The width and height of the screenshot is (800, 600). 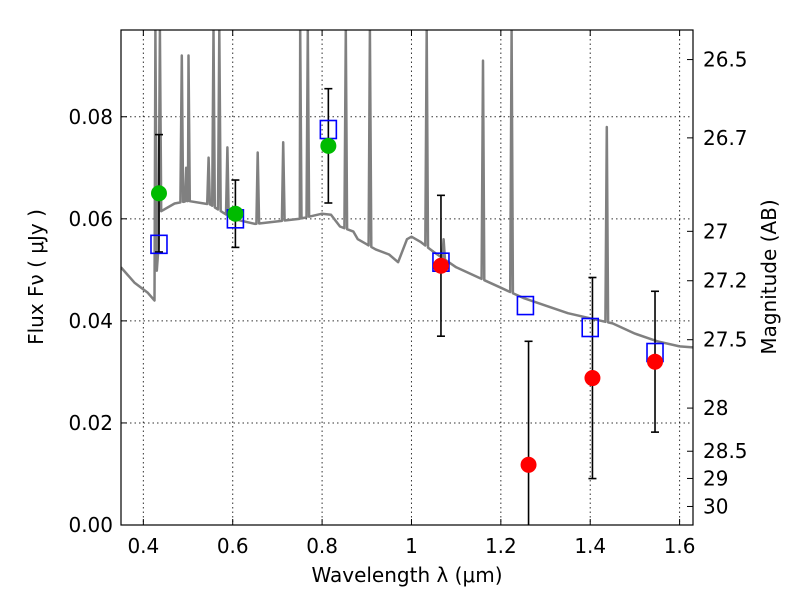 What do you see at coordinates (90, 219) in the screenshot?
I see `y-tick-label: 0.06` at bounding box center [90, 219].